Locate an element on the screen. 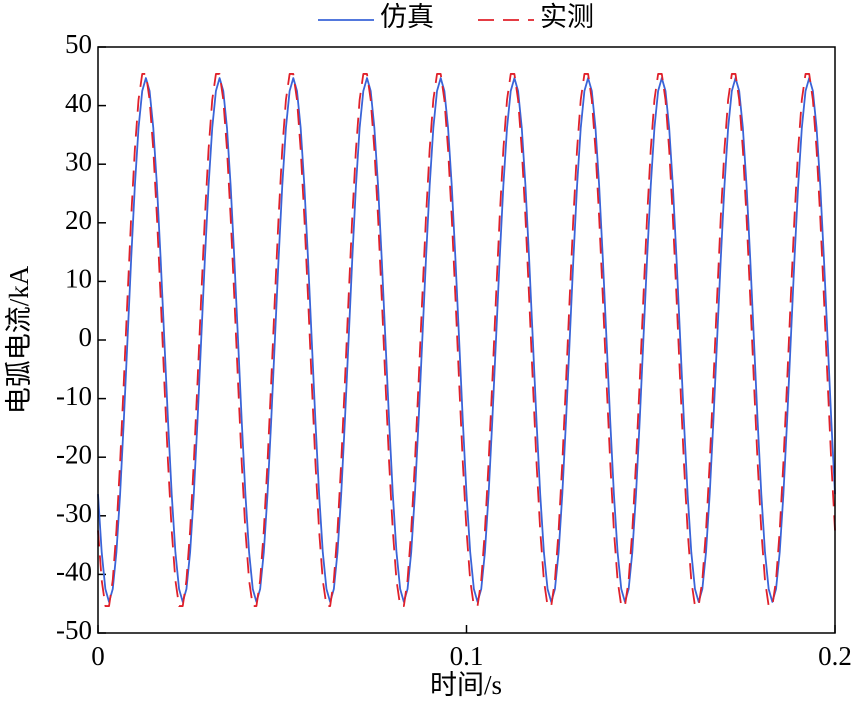 The height and width of the screenshot is (711, 856). y-tick-label: 20 is located at coordinates (78, 220).